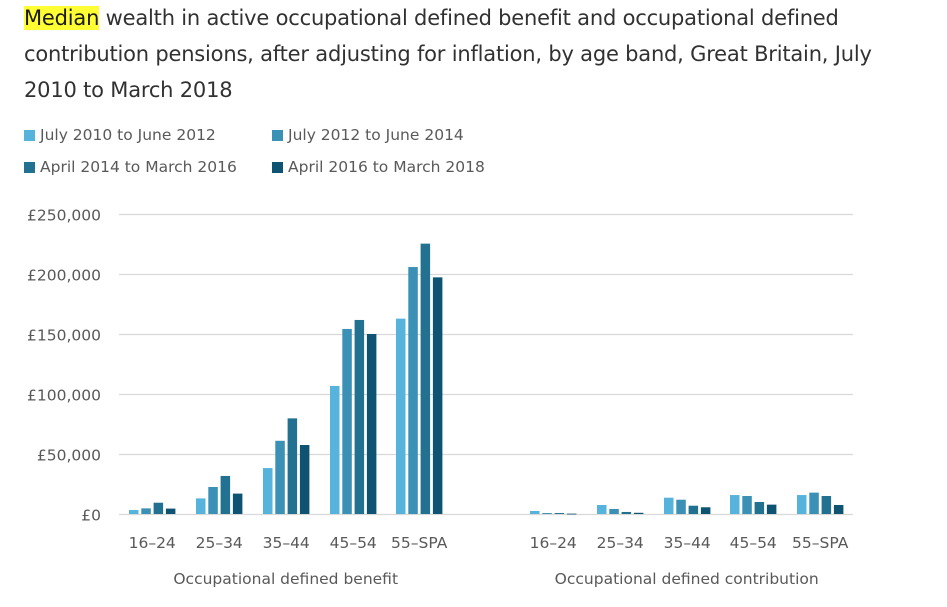 This screenshot has width=947, height=607. I want to click on group-label: Occupational defined contribution, so click(687, 579).